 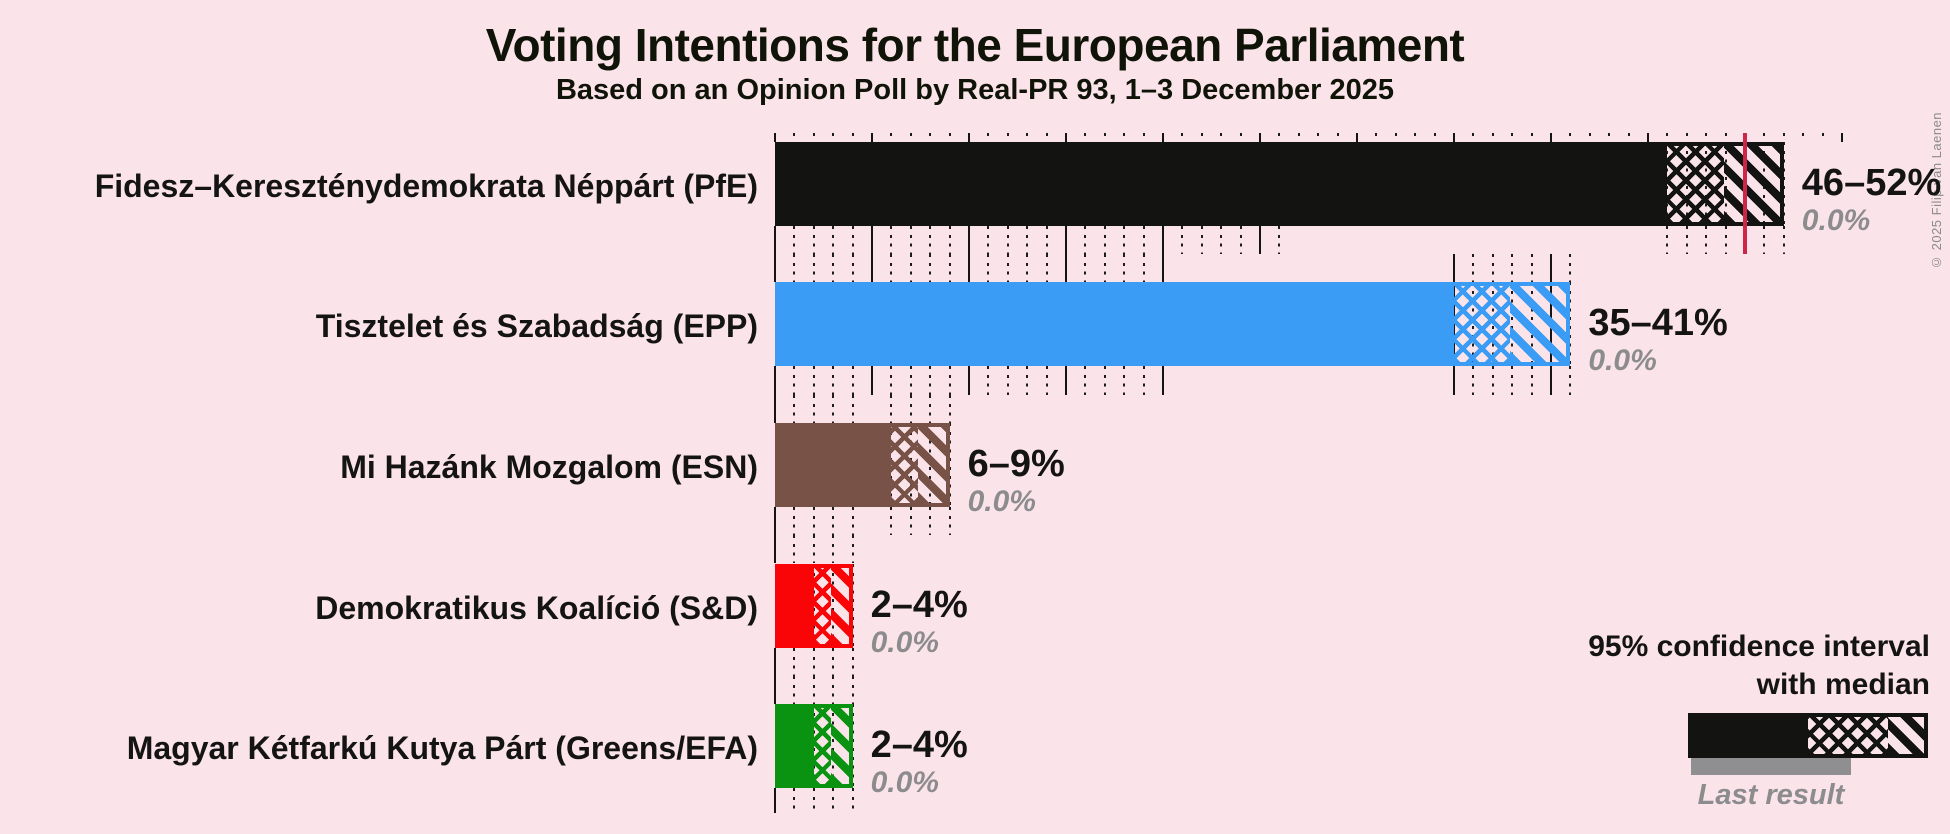 What do you see at coordinates (536, 607) in the screenshot?
I see `party-label-3: Demokratikus Koalíció (S&D)` at bounding box center [536, 607].